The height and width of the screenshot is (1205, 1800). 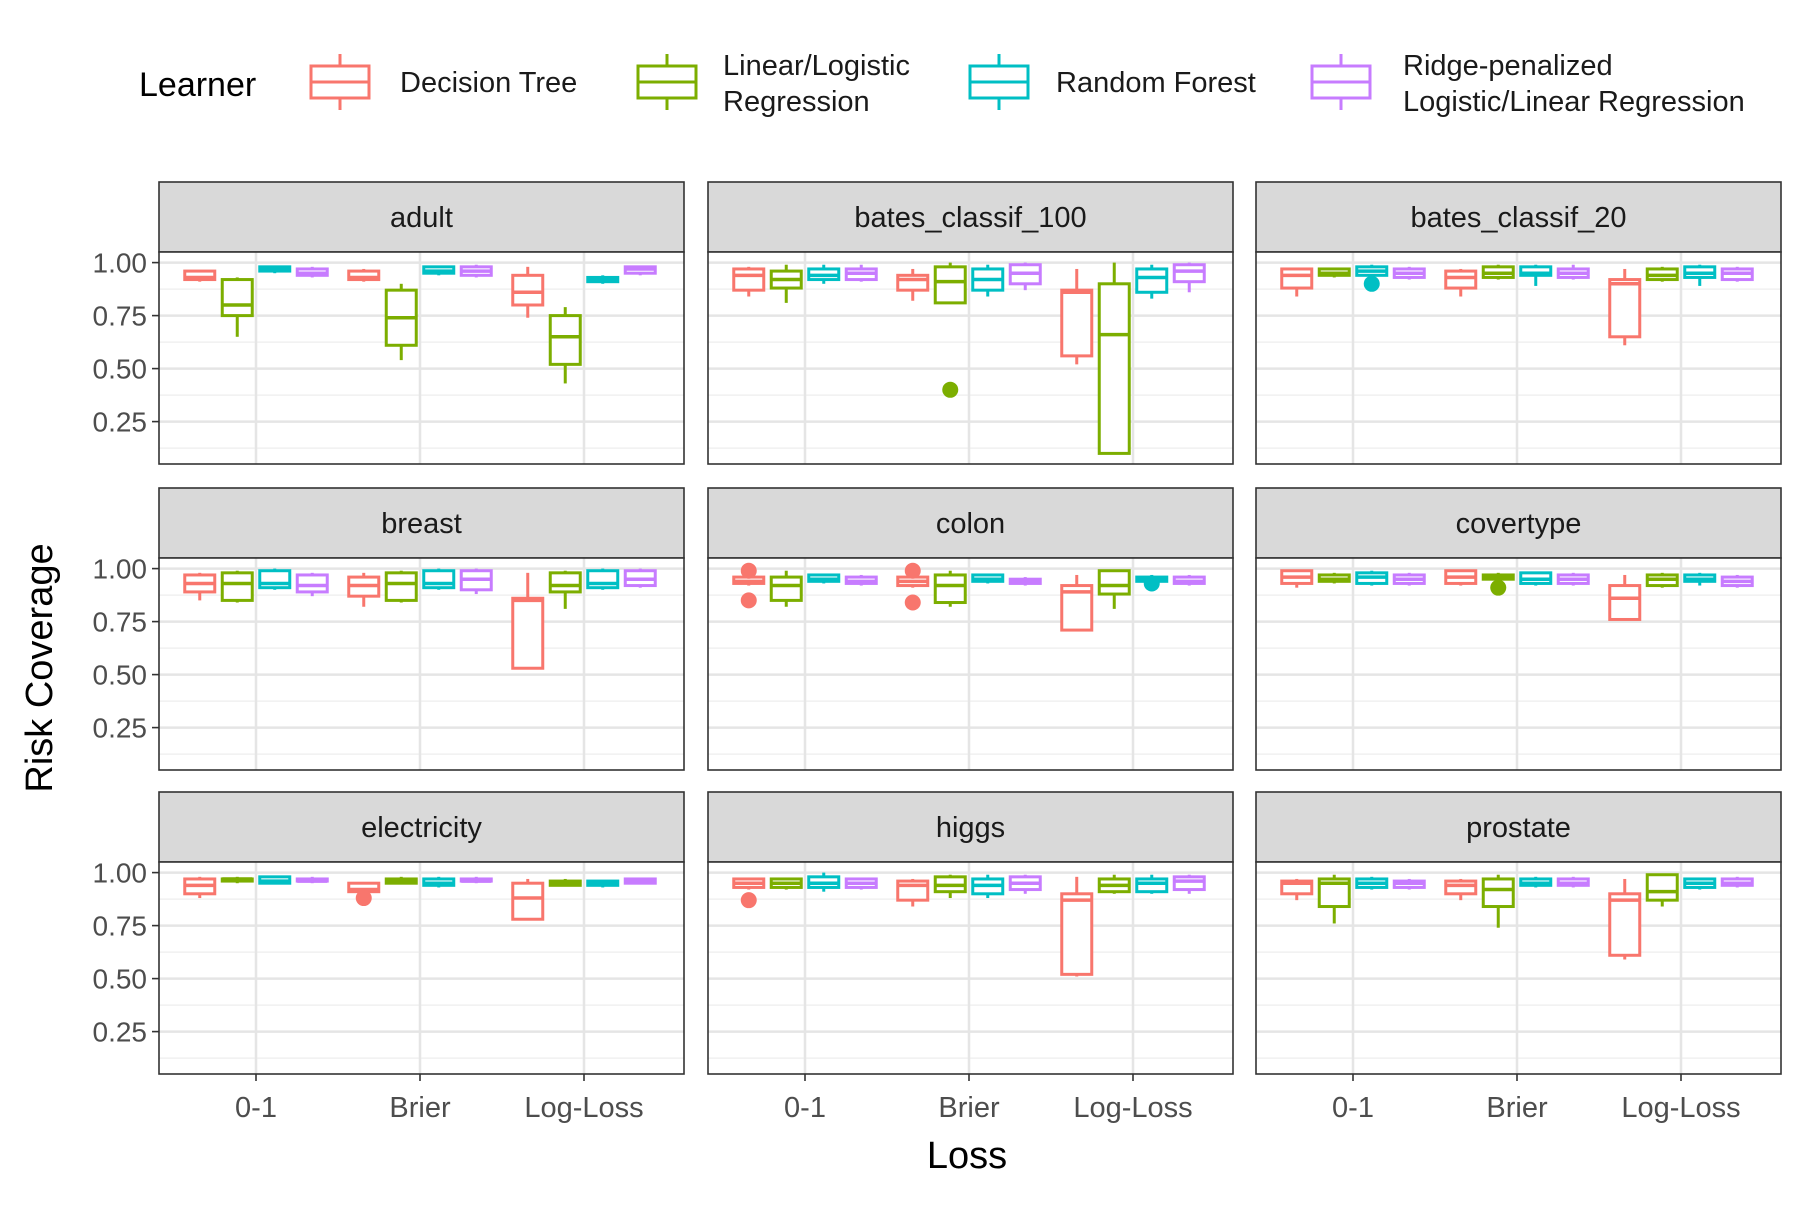 I want to click on facet-panel: adult 0.25 0.50 0.75 1.00, so click(x=389, y=323).